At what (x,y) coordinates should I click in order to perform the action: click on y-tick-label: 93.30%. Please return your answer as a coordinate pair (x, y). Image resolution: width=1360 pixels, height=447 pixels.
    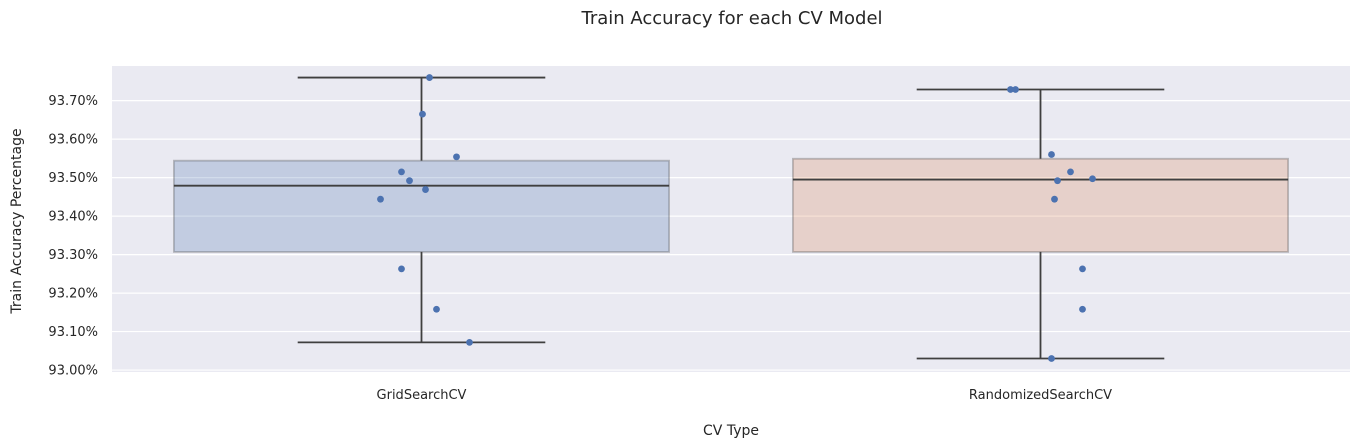
    Looking at the image, I should click on (73, 255).